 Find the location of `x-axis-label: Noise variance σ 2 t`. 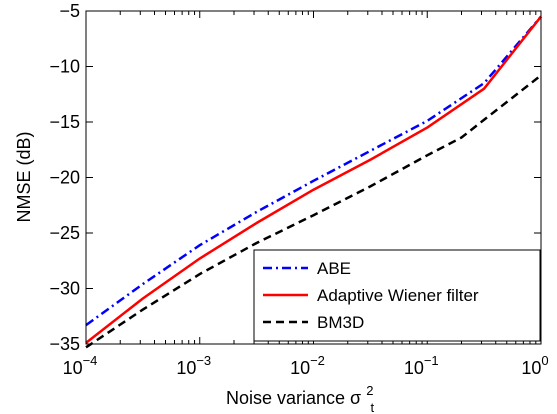

x-axis-label: Noise variance σ 2 t is located at coordinates (302, 396).